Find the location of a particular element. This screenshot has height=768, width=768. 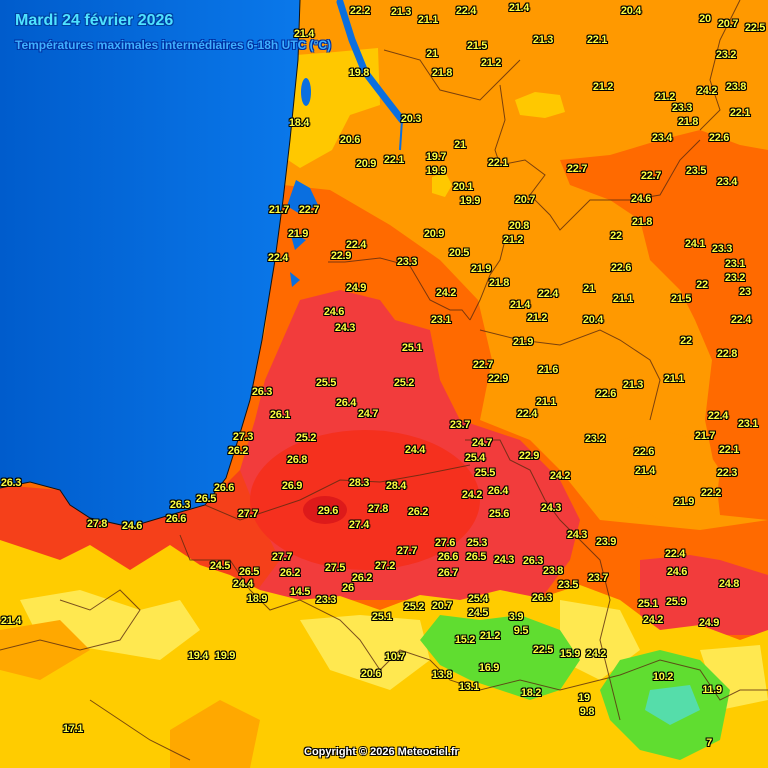

temperature-label: 3.9 is located at coordinates (516, 617).